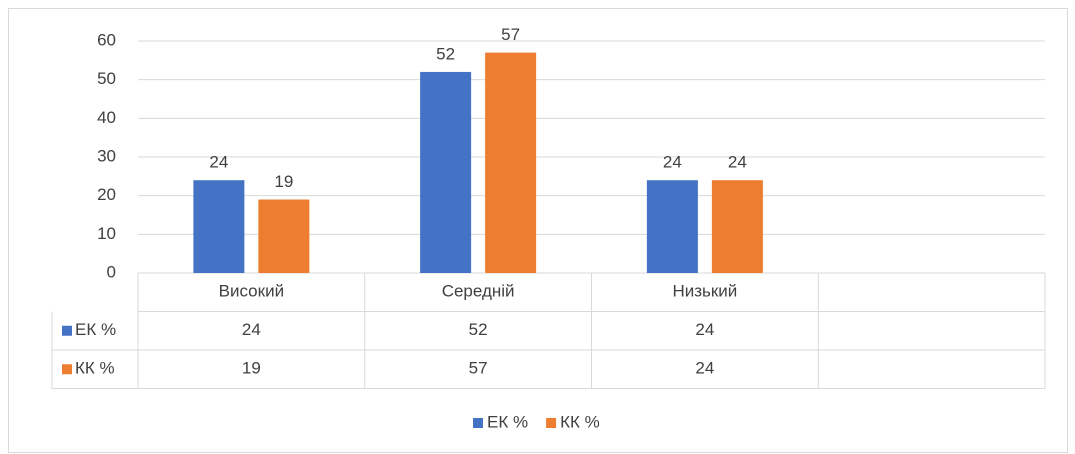  Describe the element at coordinates (507, 421) in the screenshot. I see `legend-label: ЕК %` at that location.